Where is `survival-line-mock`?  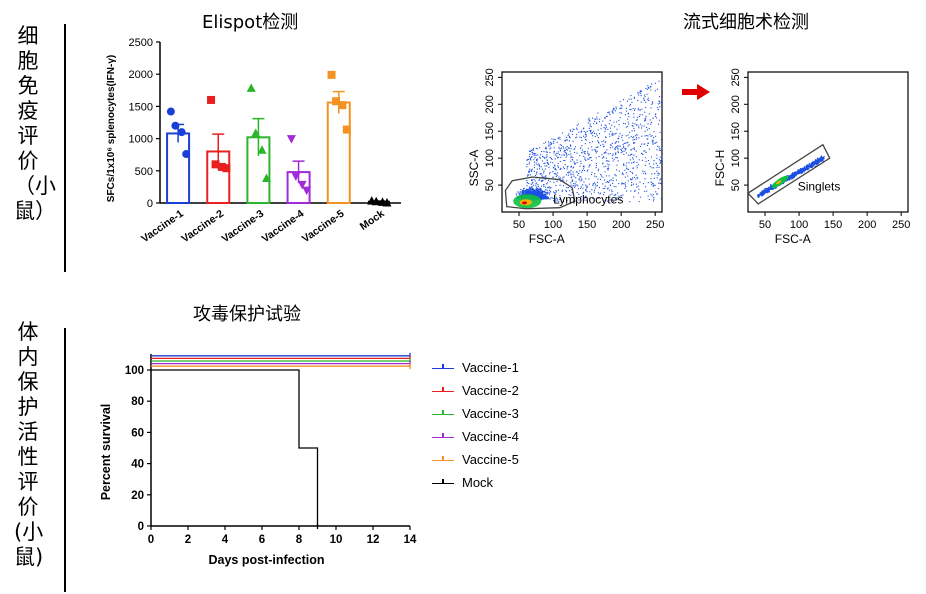
survival-line-mock is located at coordinates (235, 447).